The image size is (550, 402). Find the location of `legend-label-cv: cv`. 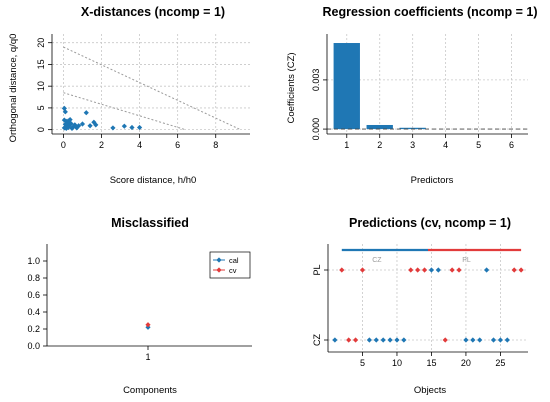

legend-label-cv: cv is located at coordinates (233, 270).